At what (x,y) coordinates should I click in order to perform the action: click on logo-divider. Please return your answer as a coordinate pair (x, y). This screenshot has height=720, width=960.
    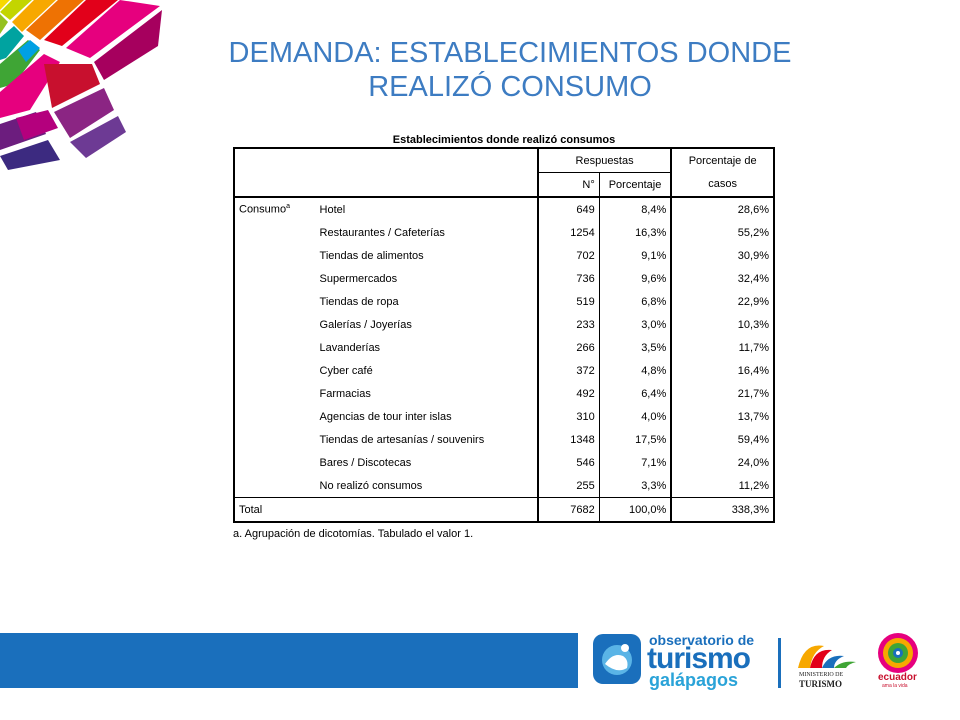
    Looking at the image, I should click on (779, 663).